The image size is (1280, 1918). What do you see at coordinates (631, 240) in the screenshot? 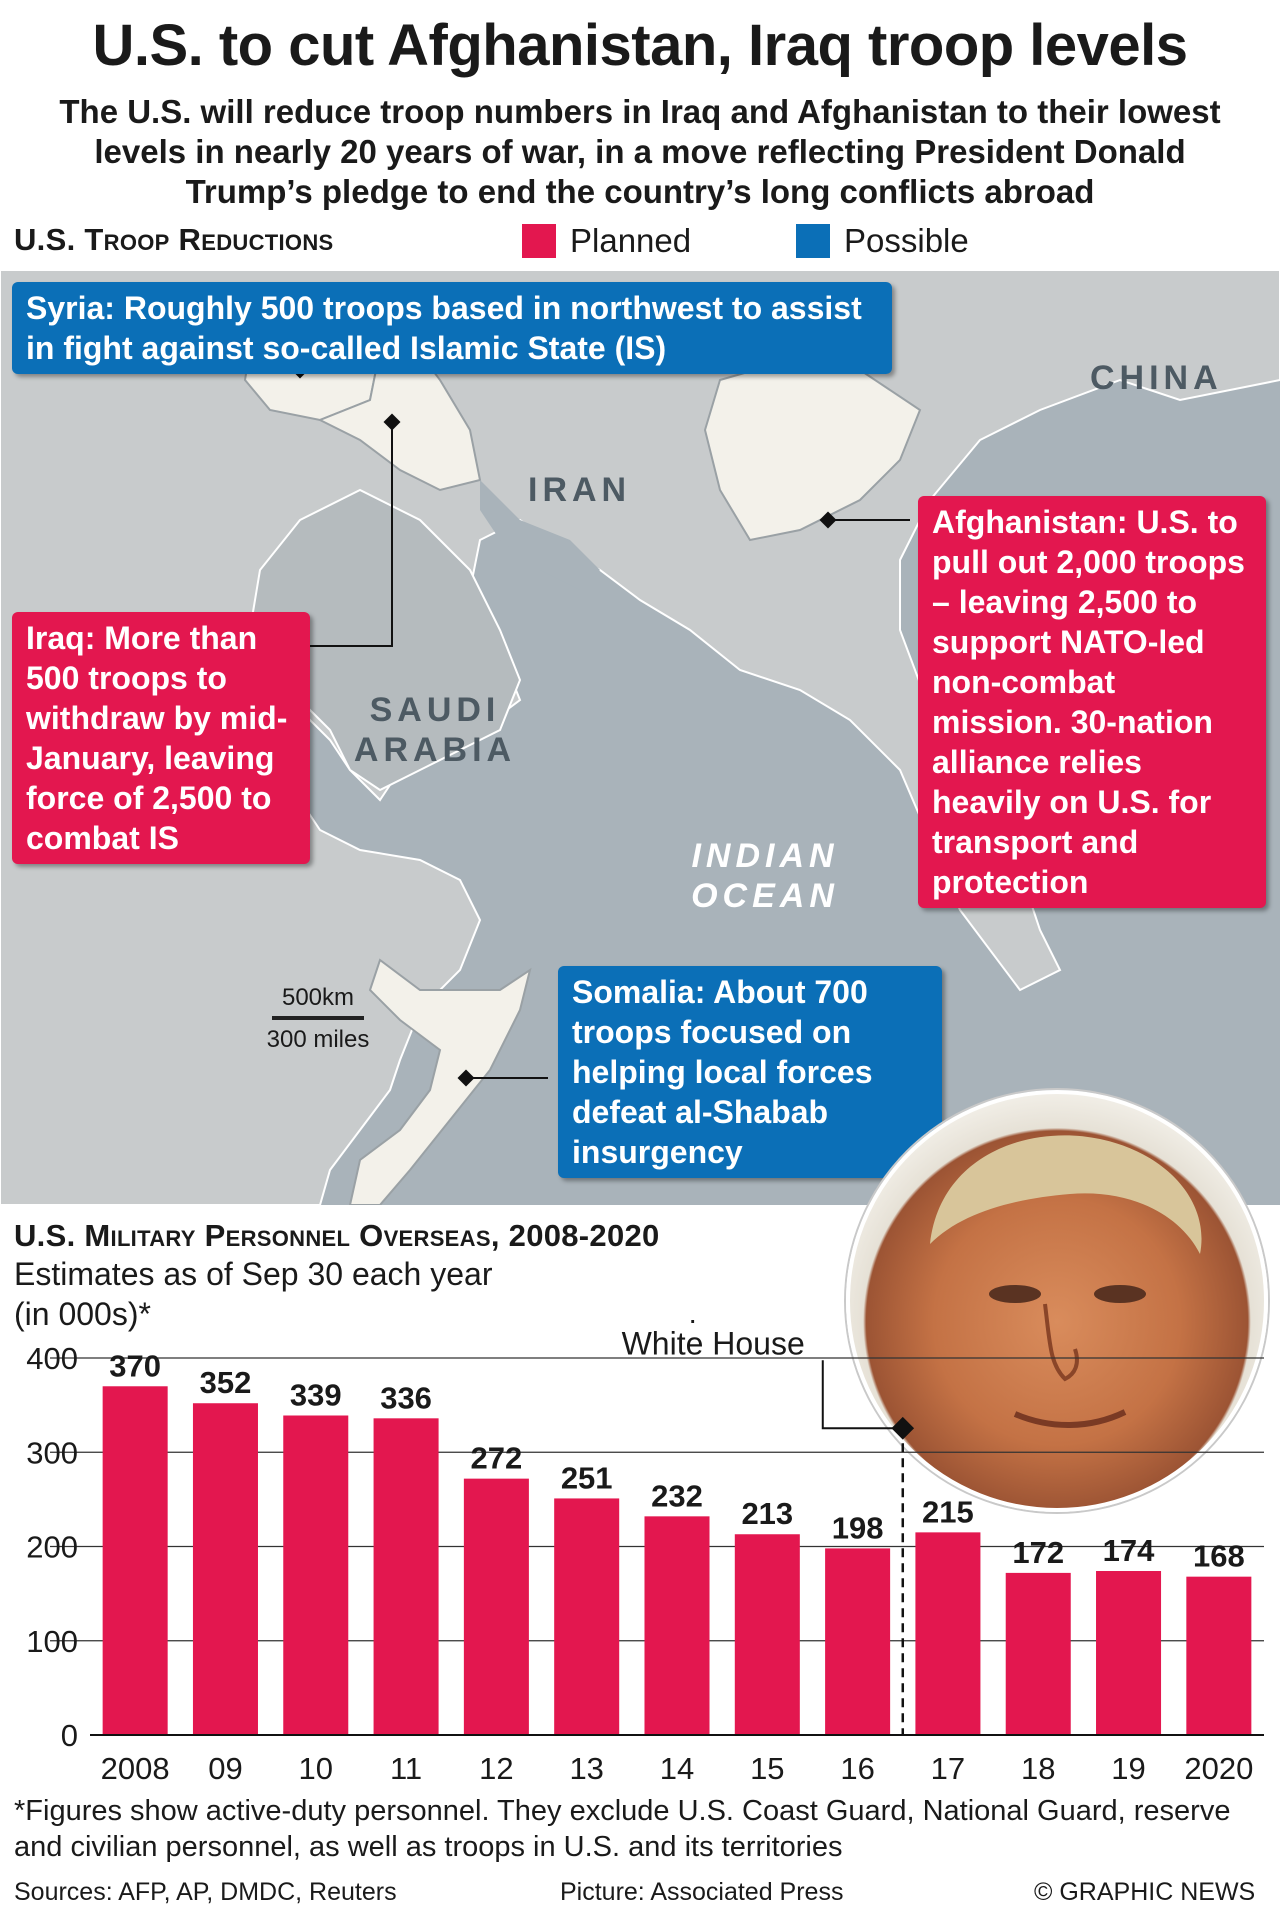
I see `legend-label-planned: Planned` at bounding box center [631, 240].